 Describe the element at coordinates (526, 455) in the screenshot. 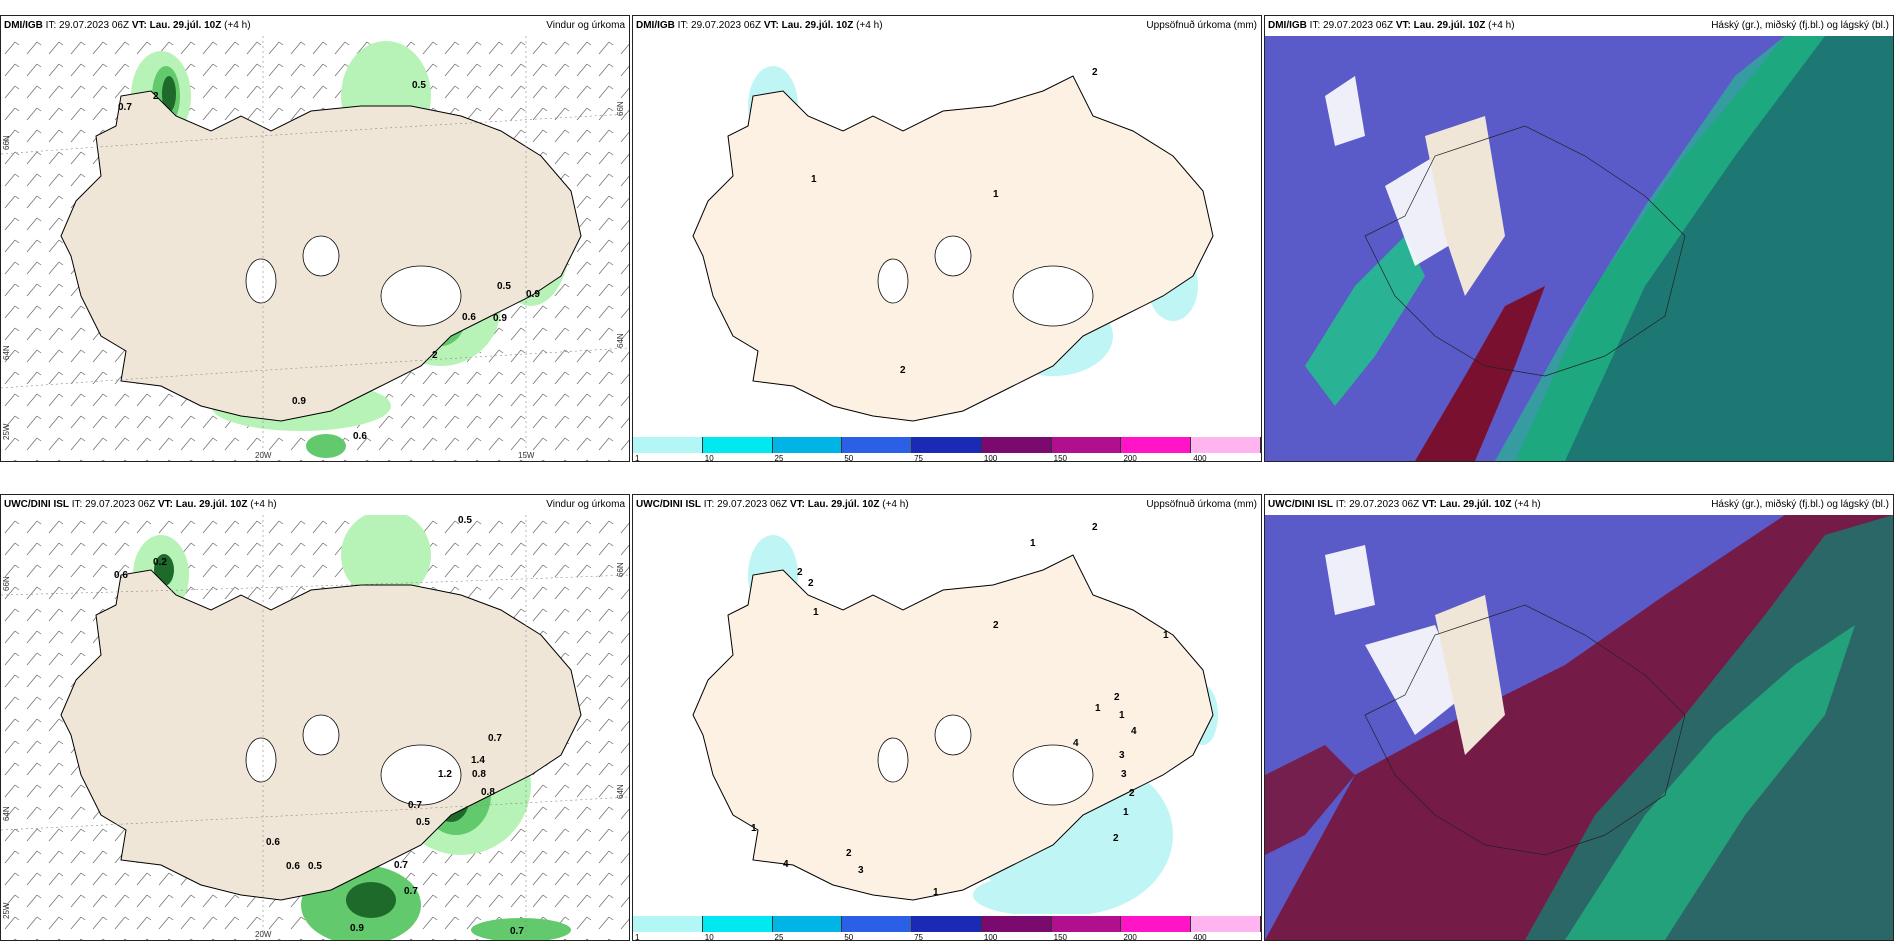

I see `lon-label-15: 15W` at that location.